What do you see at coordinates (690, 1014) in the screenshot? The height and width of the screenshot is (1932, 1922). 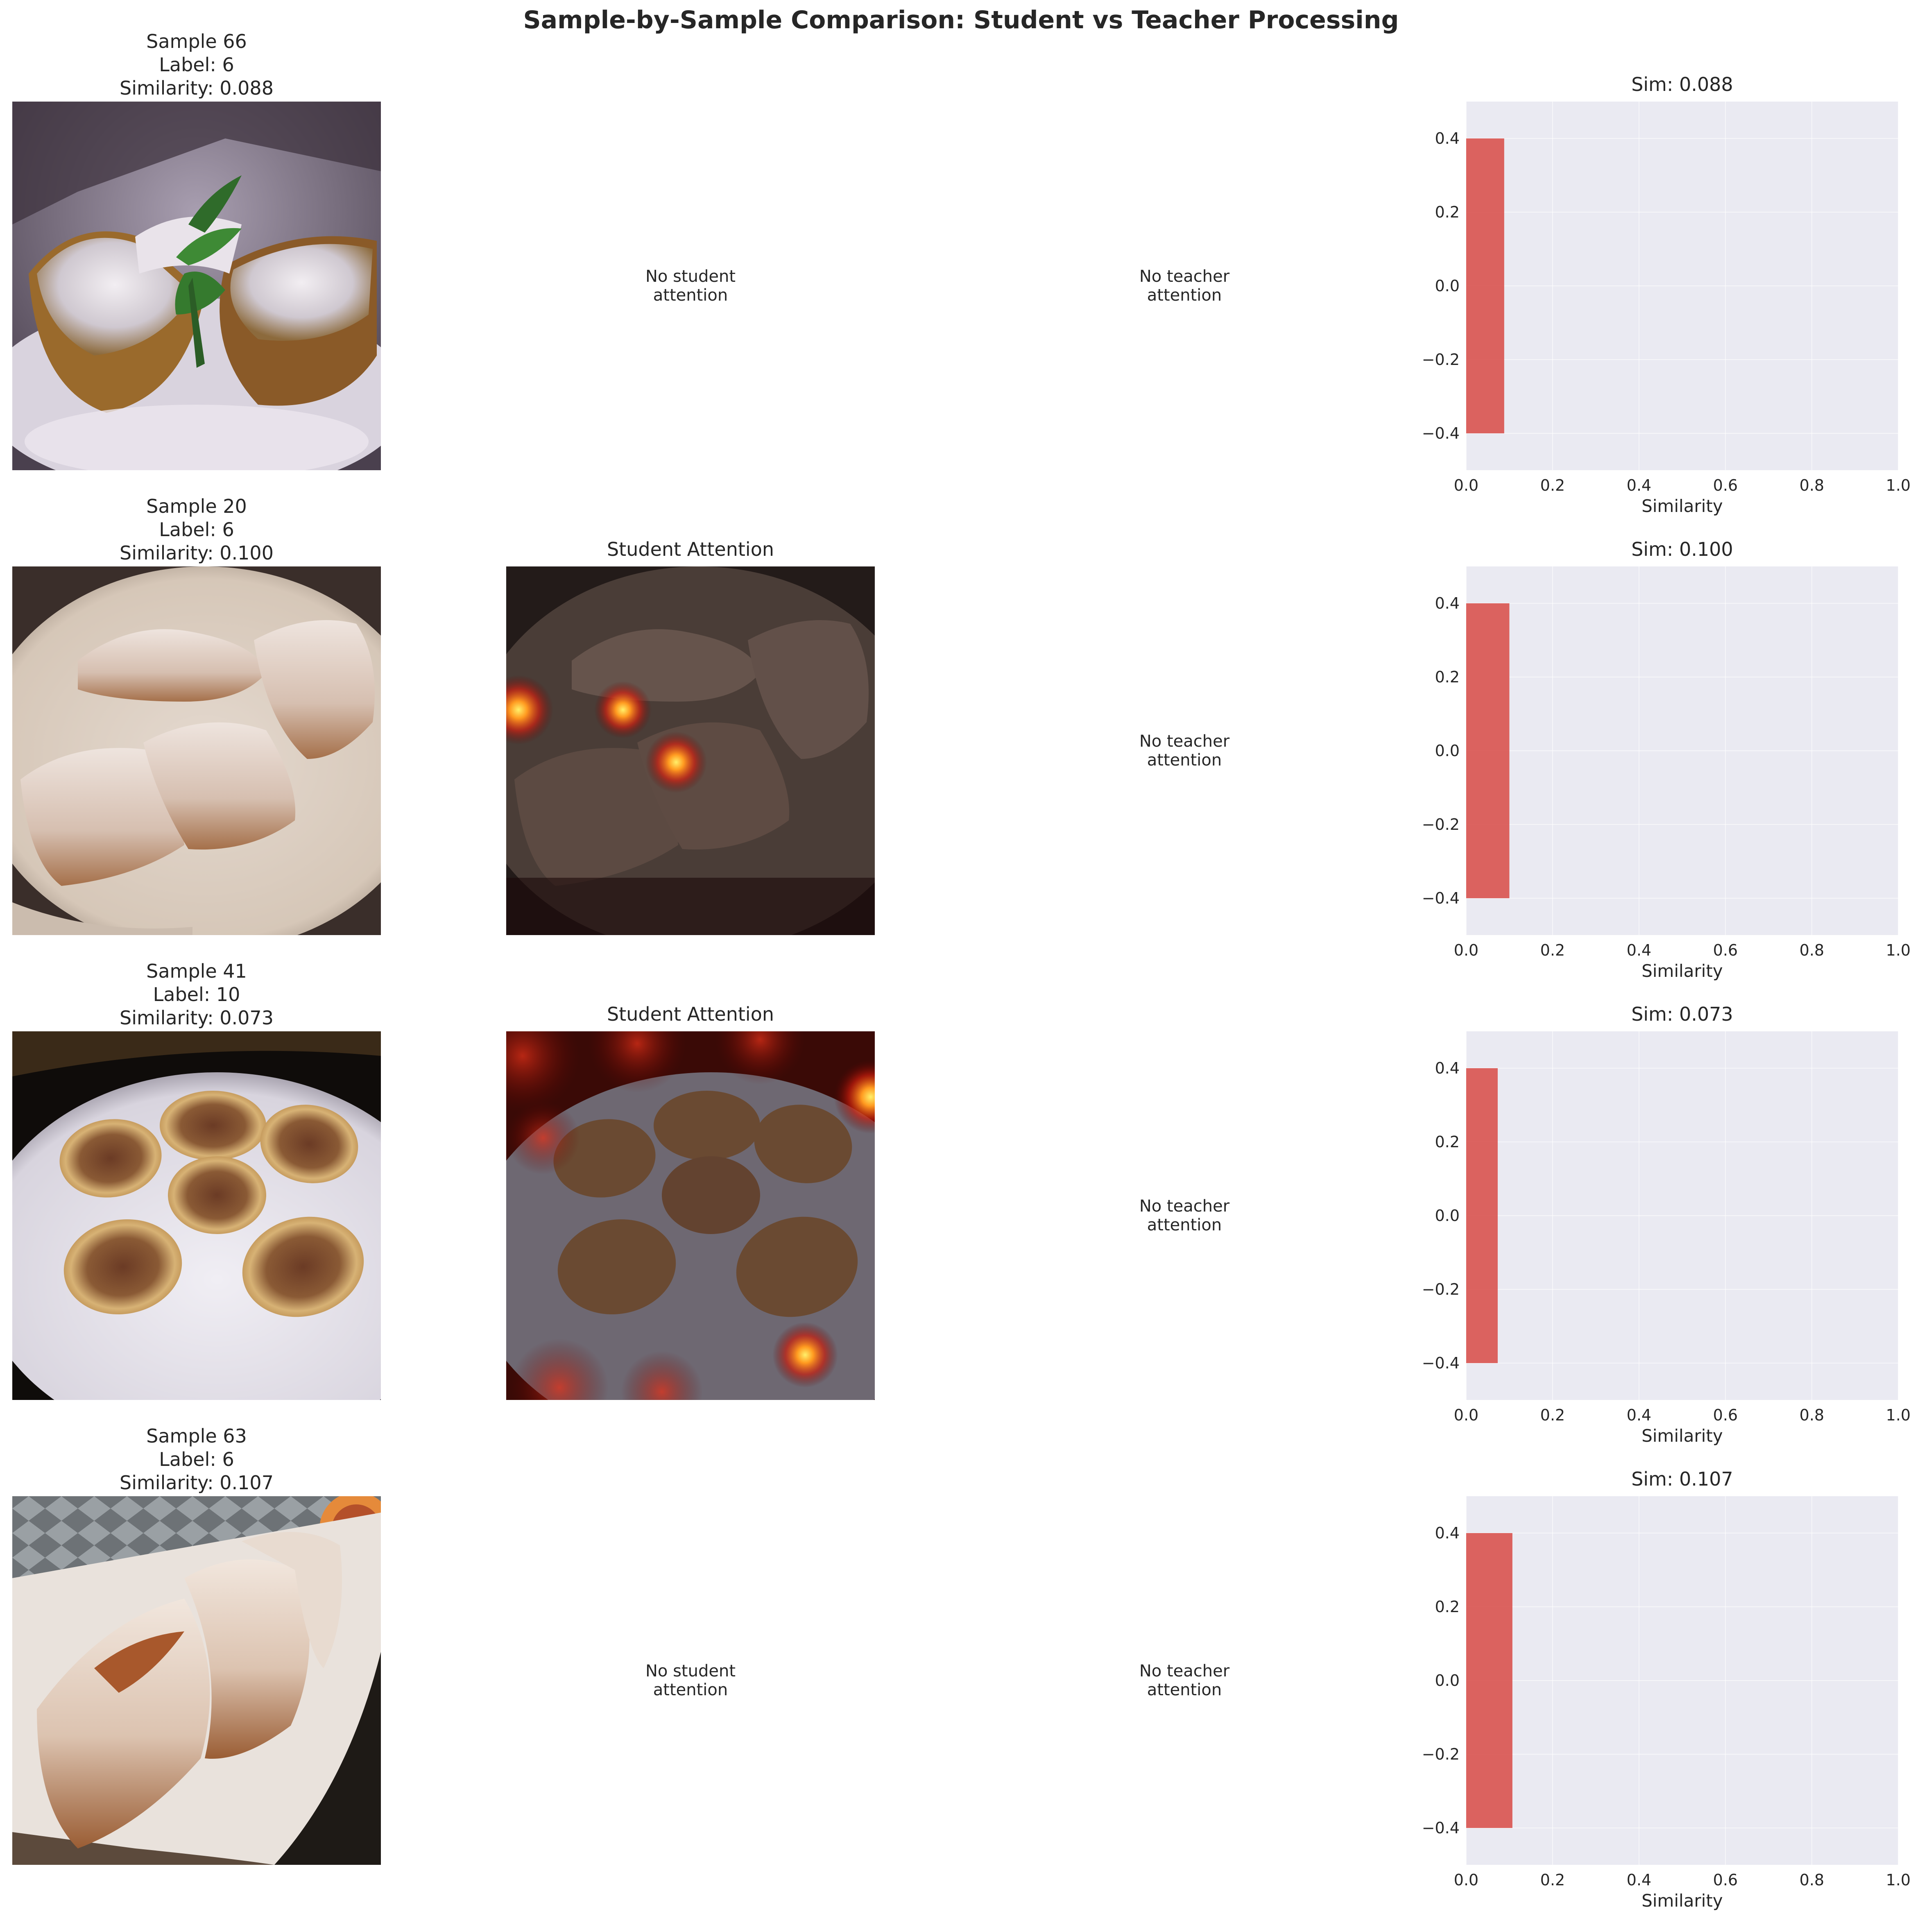 I see `student-attention-title: Student Attention` at bounding box center [690, 1014].